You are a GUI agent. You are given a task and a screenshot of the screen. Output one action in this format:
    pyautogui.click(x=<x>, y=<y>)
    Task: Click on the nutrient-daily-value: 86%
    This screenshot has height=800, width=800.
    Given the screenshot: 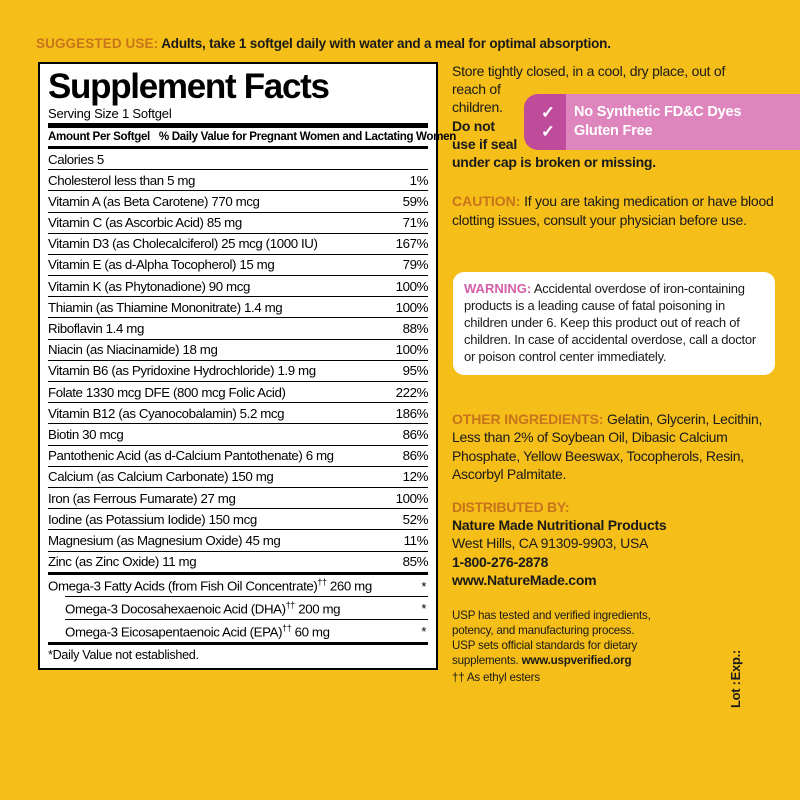 What is the action you would take?
    pyautogui.click(x=415, y=434)
    